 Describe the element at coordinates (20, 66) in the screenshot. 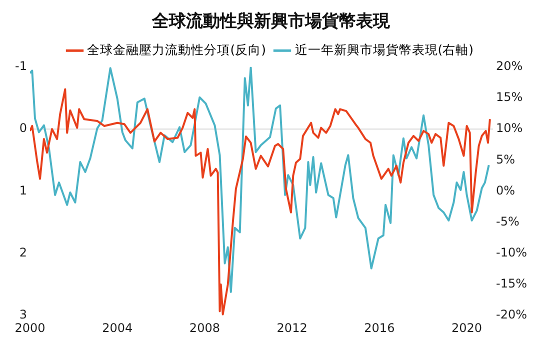

I see `y-tick-label: -1` at that location.